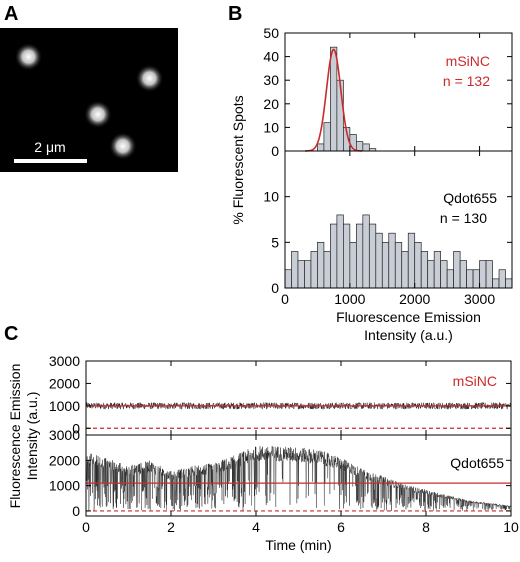 The width and height of the screenshot is (520, 562). I want to click on panel-a-letter: A, so click(11, 14).